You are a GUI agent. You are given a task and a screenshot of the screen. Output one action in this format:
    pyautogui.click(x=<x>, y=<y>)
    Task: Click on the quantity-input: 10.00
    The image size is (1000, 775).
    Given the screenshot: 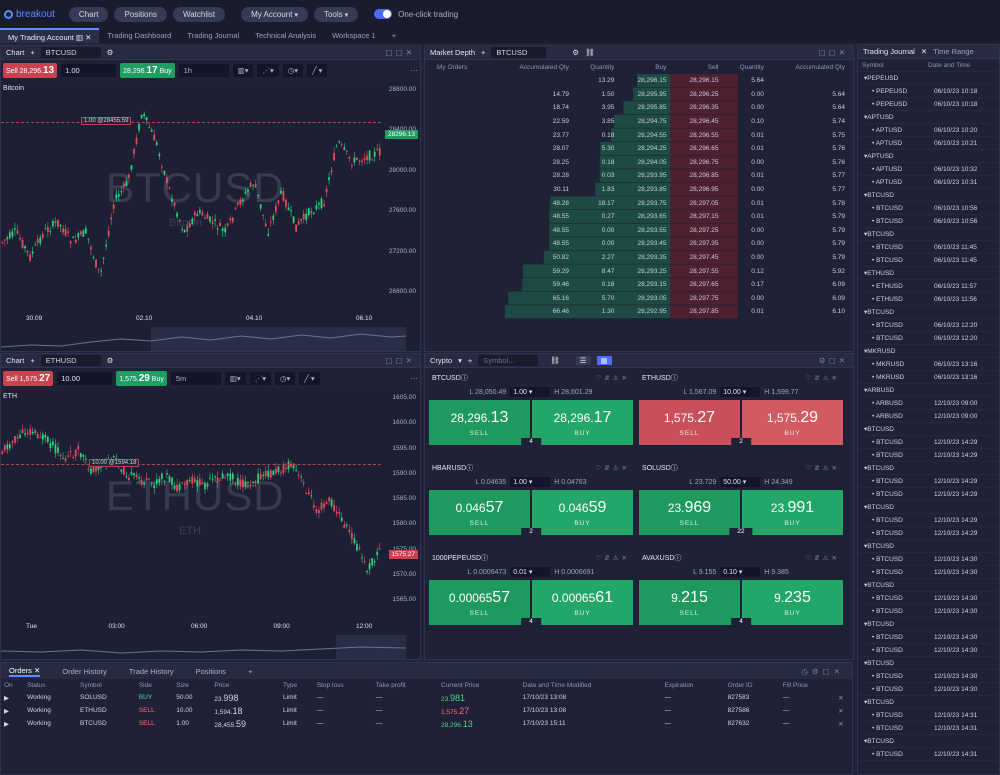 What is the action you would take?
    pyautogui.click(x=85, y=378)
    